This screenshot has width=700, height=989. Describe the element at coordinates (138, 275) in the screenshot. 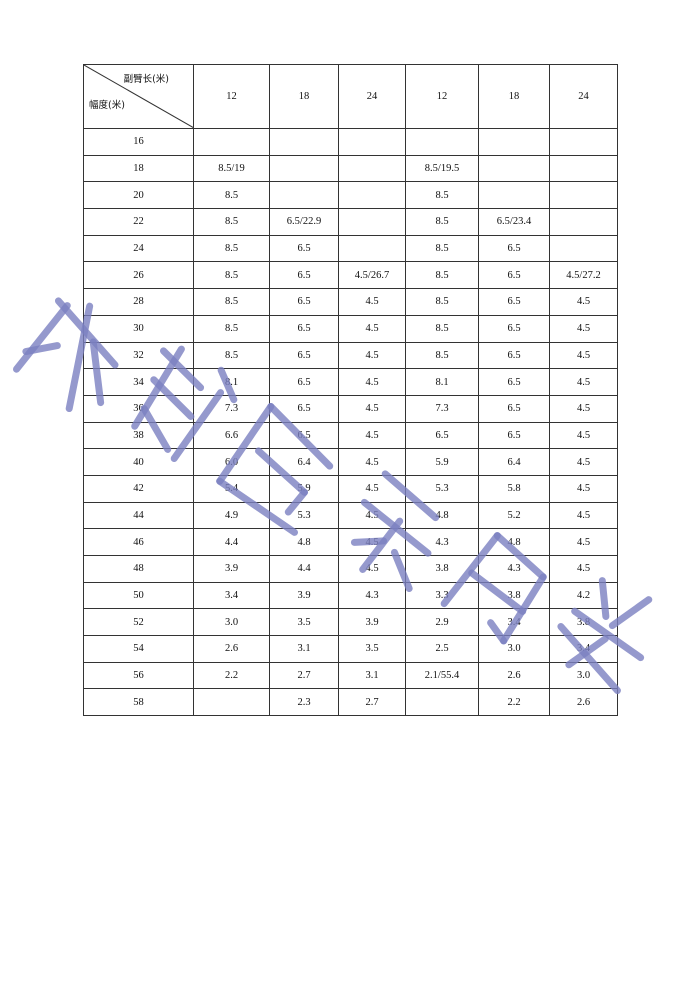

I see `radius-cell: 26` at that location.